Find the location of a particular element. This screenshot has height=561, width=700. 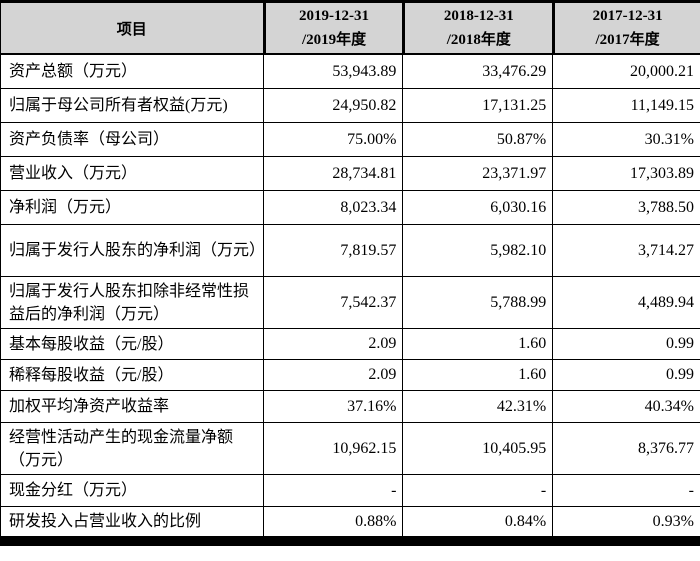

row-label: 资产总额（万元） is located at coordinates (73, 71).